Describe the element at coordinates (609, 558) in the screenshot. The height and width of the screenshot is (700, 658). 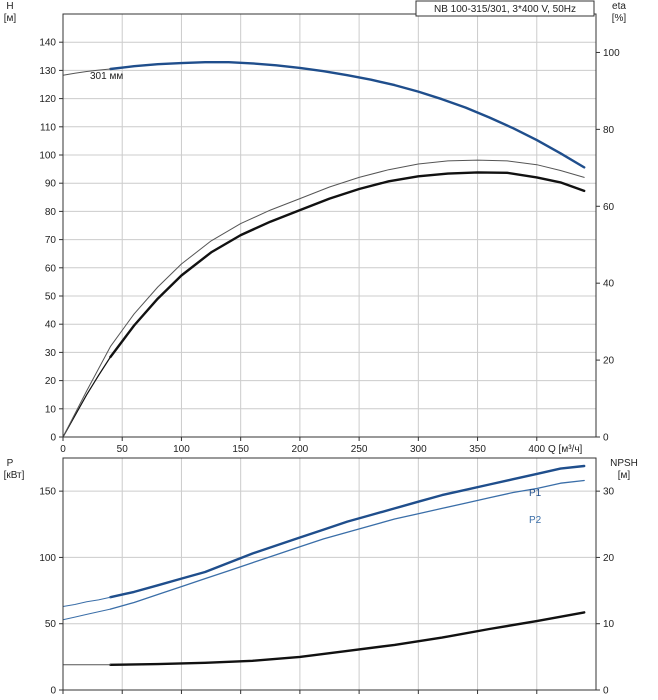
I see `bottom-right-tick-label: 20` at that location.